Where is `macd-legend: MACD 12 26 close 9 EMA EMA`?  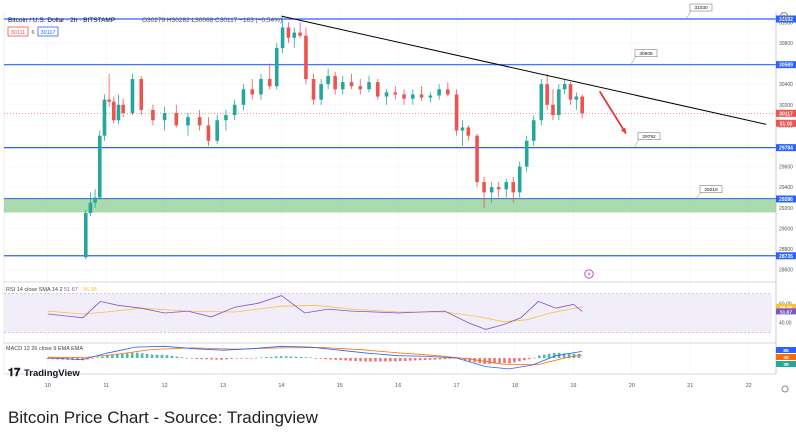
macd-legend: MACD 12 26 close 9 EMA EMA is located at coordinates (44, 349).